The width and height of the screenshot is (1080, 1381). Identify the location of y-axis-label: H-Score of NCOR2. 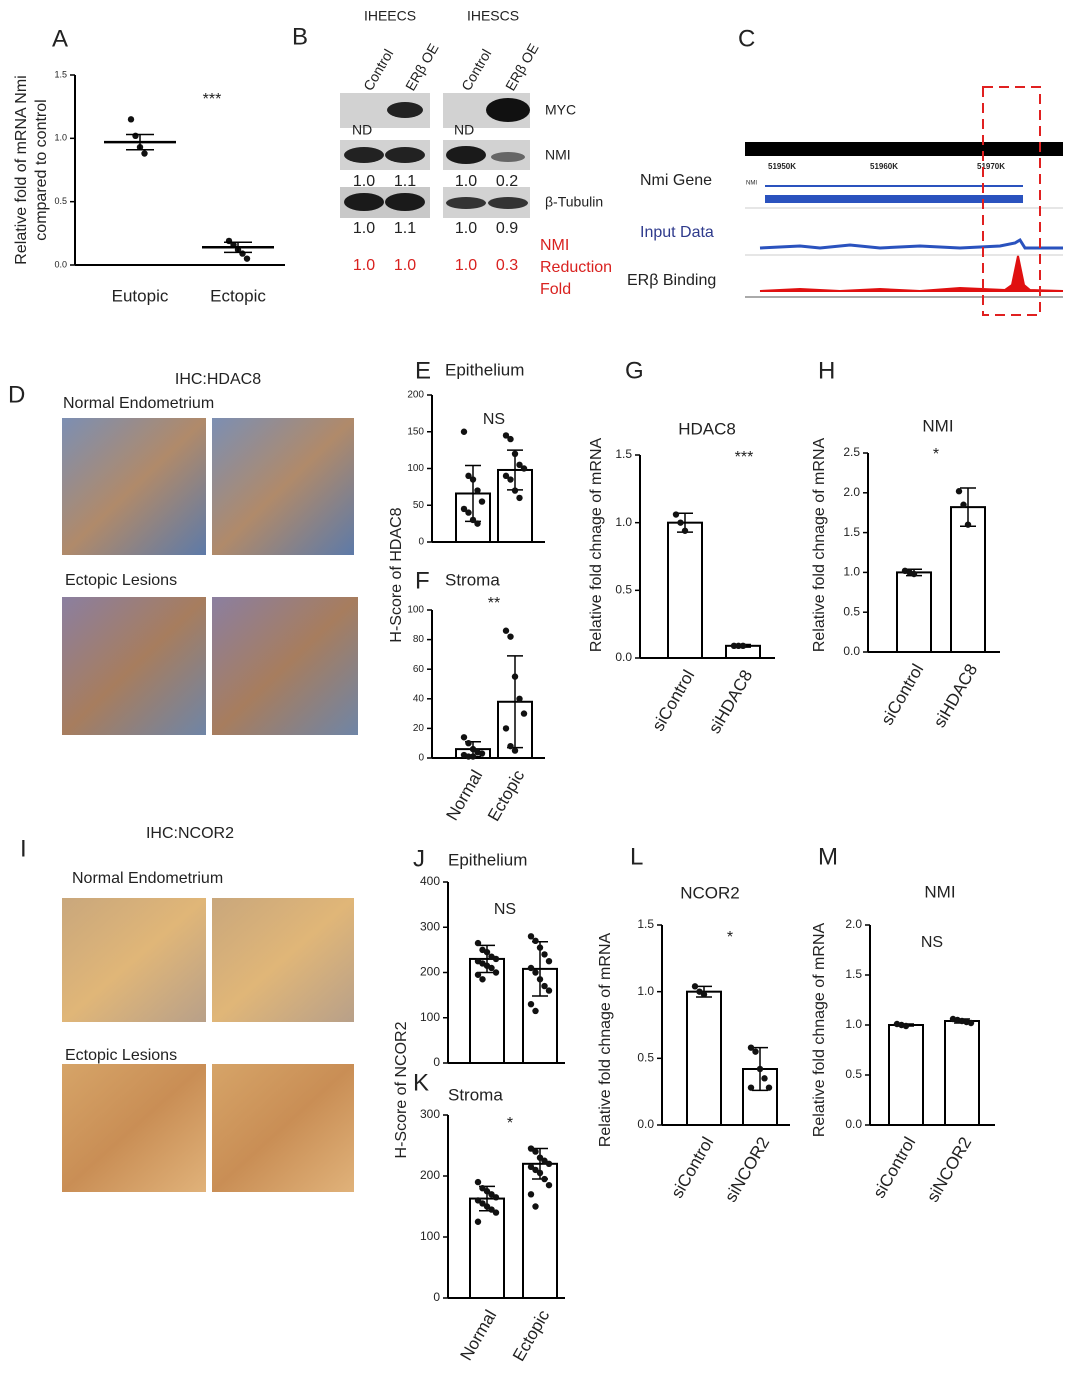
(401, 1089).